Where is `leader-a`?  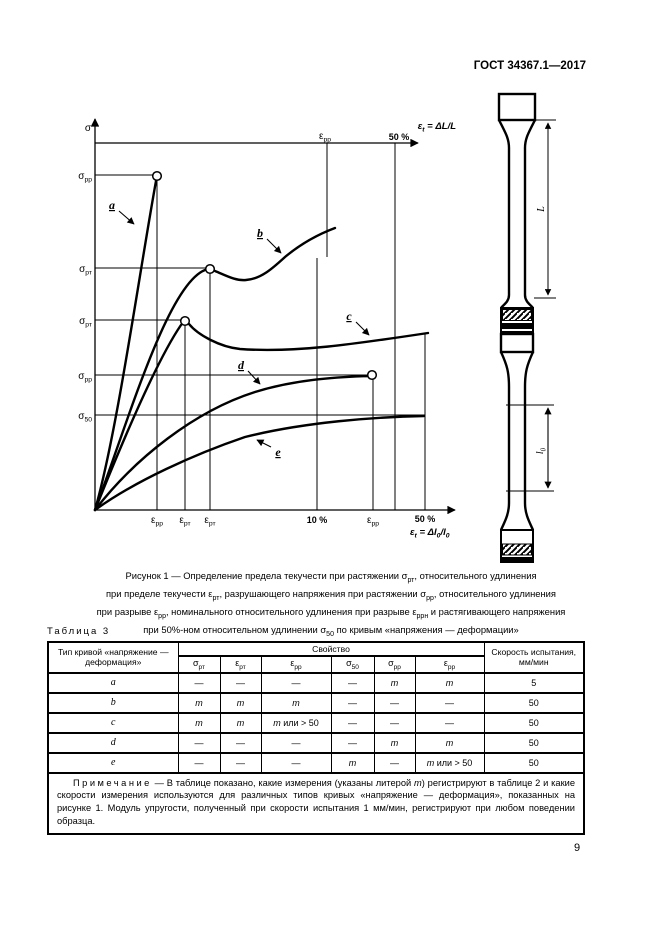
leader-a is located at coordinates (126, 217).